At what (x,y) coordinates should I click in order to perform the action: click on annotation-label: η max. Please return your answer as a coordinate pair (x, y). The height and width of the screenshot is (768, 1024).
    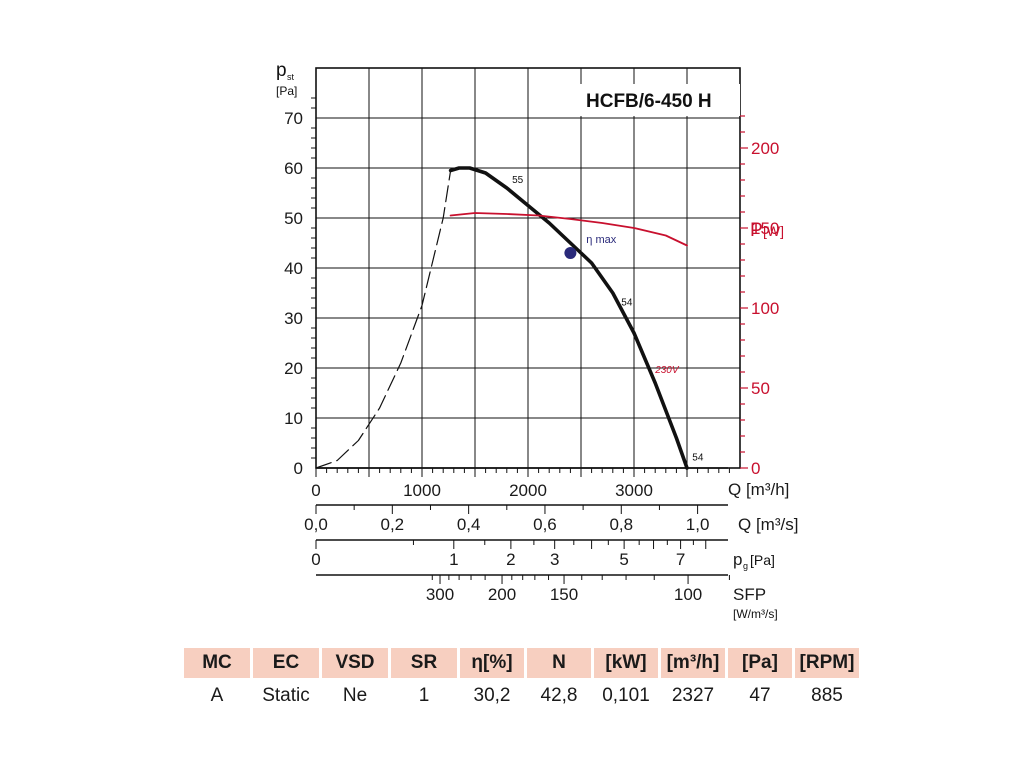
    Looking at the image, I should click on (601, 240).